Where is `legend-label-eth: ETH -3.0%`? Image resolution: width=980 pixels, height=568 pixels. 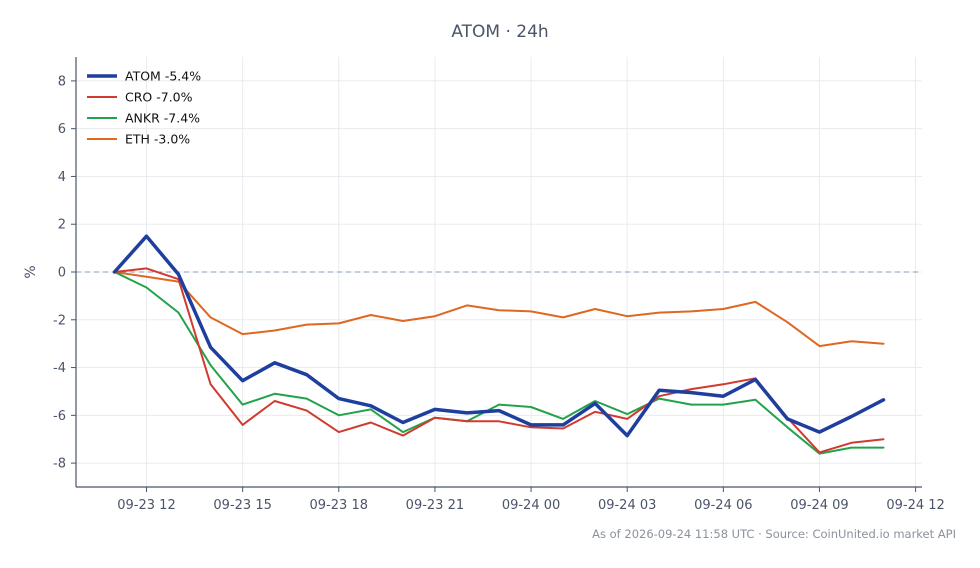
legend-label-eth: ETH -3.0% is located at coordinates (157, 139).